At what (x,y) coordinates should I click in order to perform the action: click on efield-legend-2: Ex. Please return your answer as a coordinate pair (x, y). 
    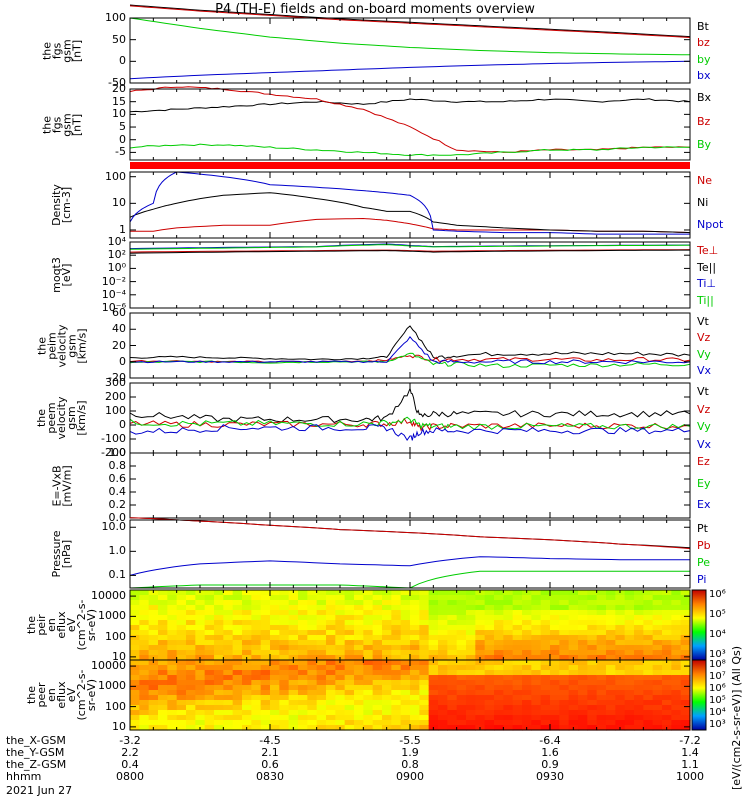
    Looking at the image, I should click on (704, 505).